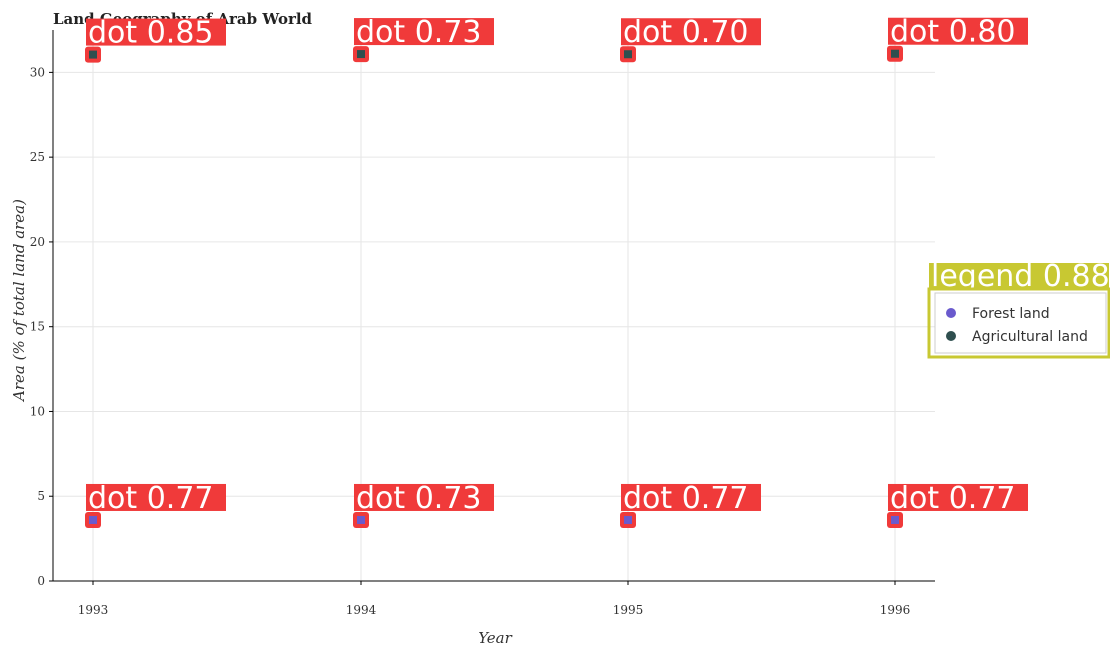  Describe the element at coordinates (19, 301) in the screenshot. I see `y-axis-label: Area (% of total land area)` at that location.